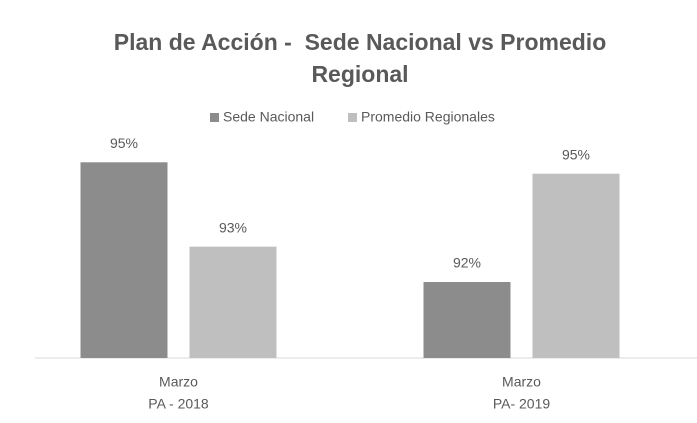  What do you see at coordinates (233, 227) in the screenshot?
I see `value-label: 93%` at bounding box center [233, 227].